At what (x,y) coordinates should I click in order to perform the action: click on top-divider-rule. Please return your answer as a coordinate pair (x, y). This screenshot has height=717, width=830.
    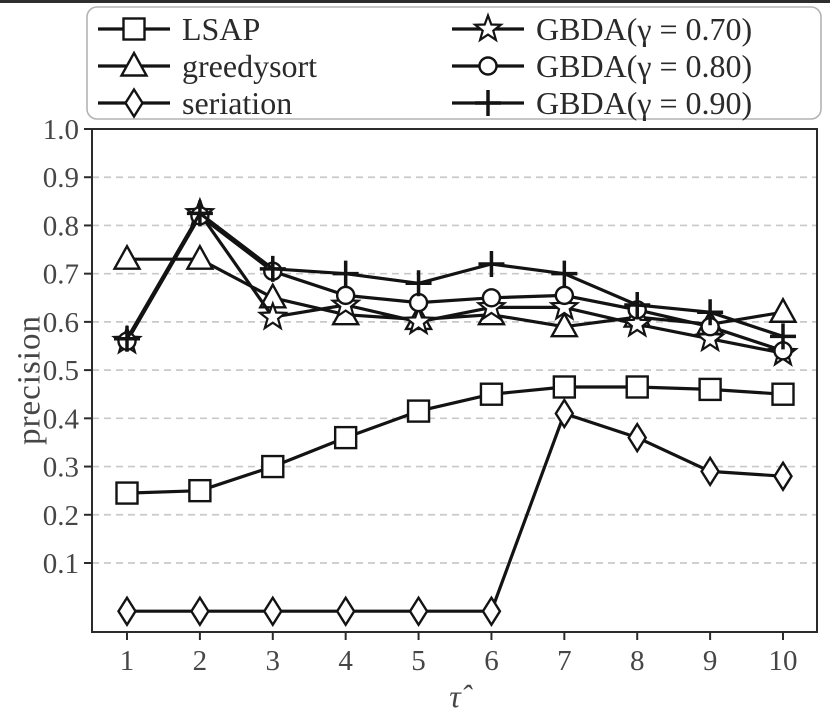
    Looking at the image, I should click on (415, 1).